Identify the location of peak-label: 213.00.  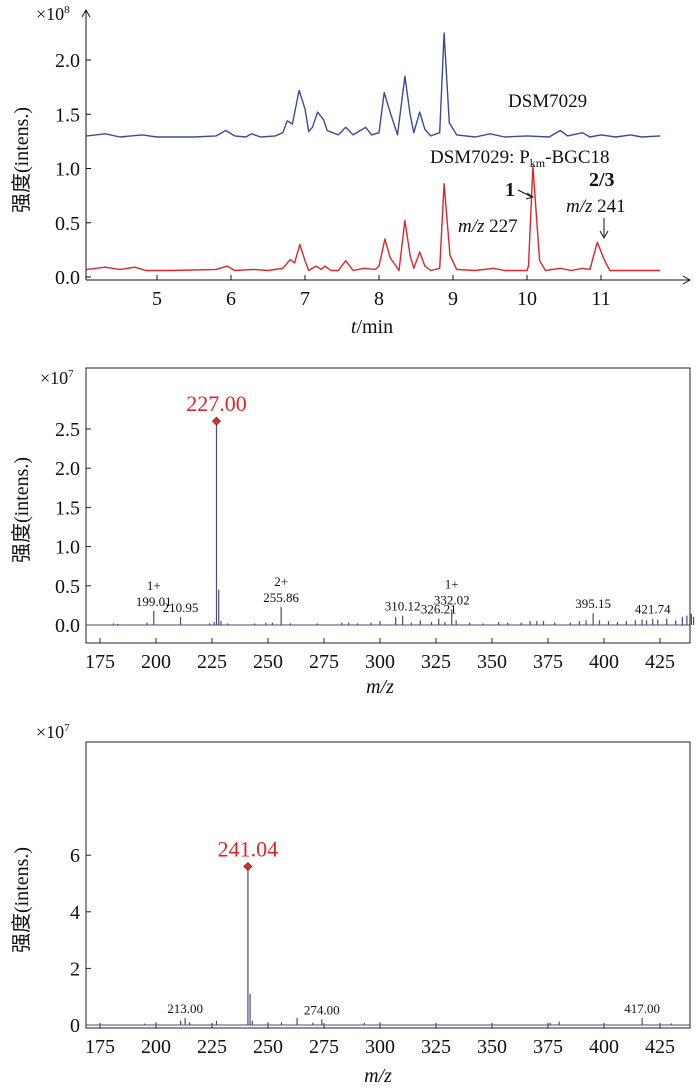
(185, 1008).